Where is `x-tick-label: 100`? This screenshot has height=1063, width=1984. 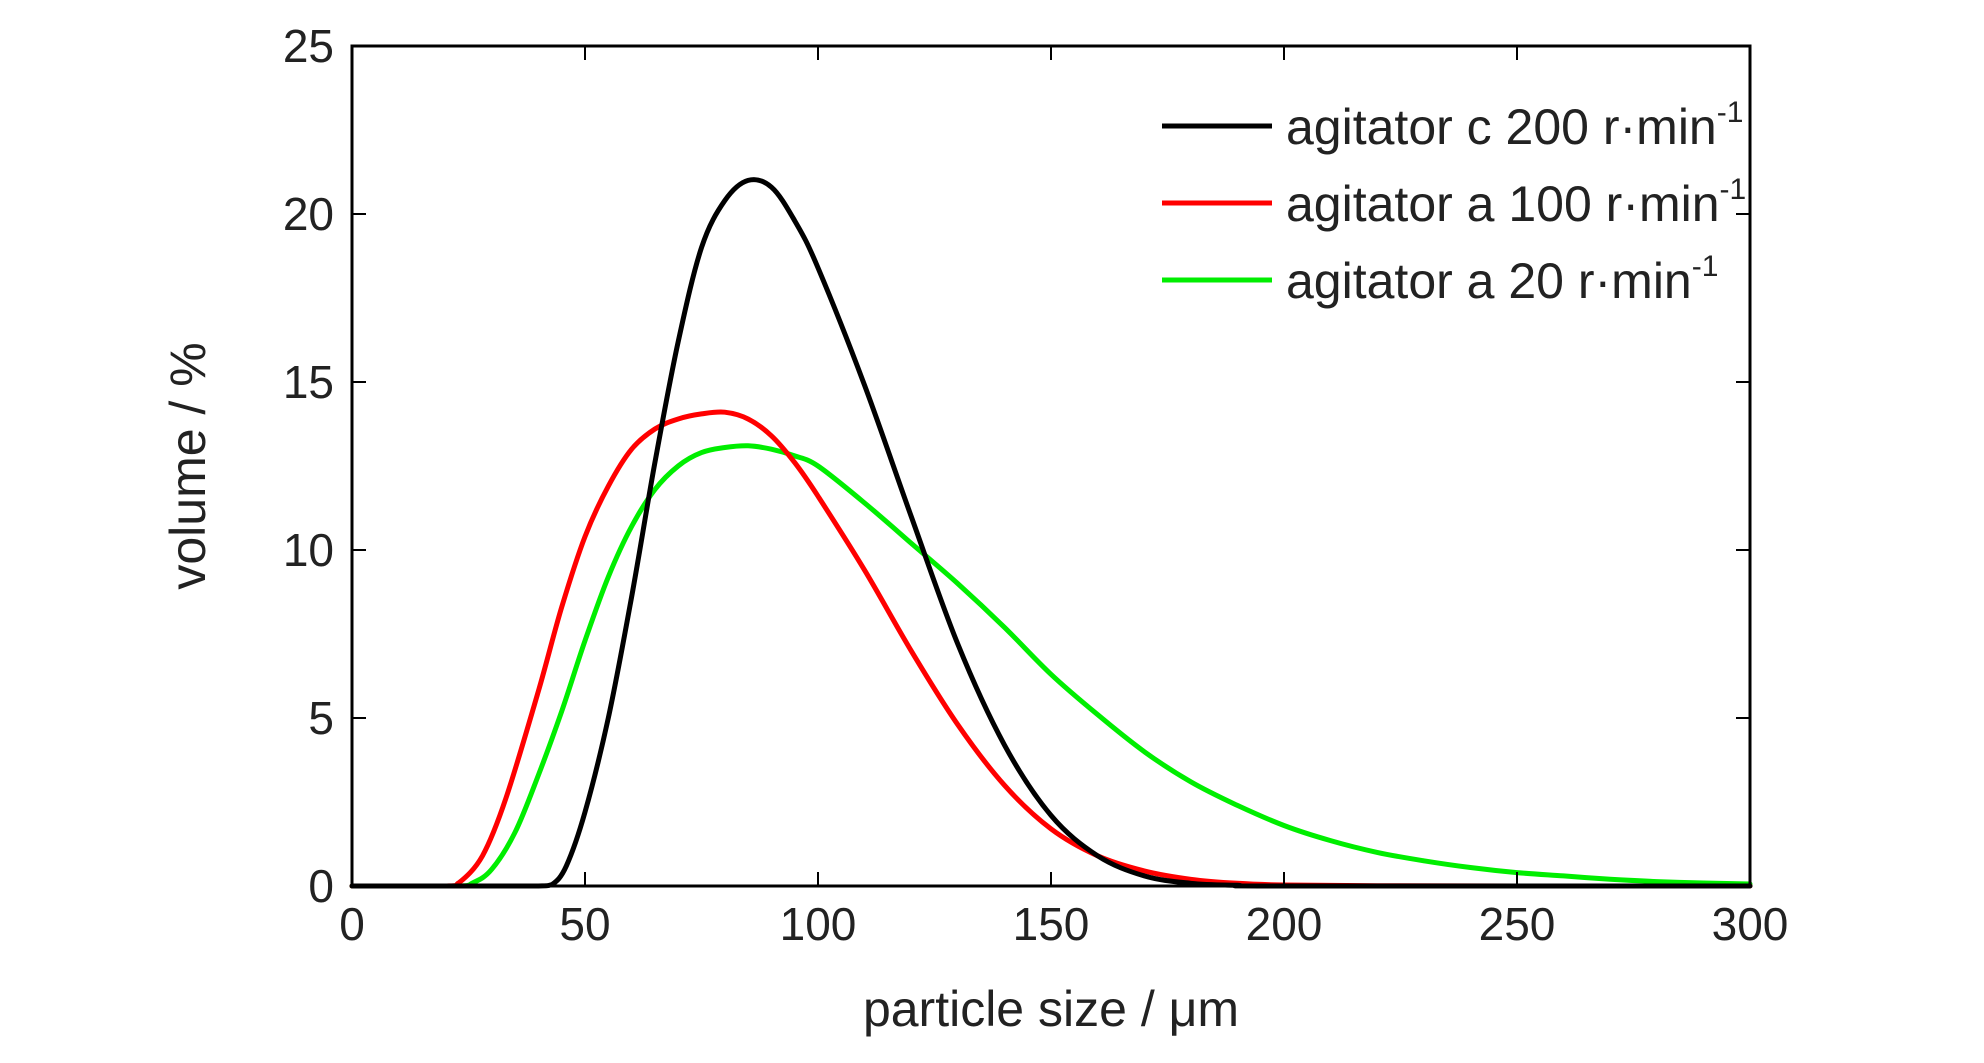
x-tick-label: 100 is located at coordinates (818, 924).